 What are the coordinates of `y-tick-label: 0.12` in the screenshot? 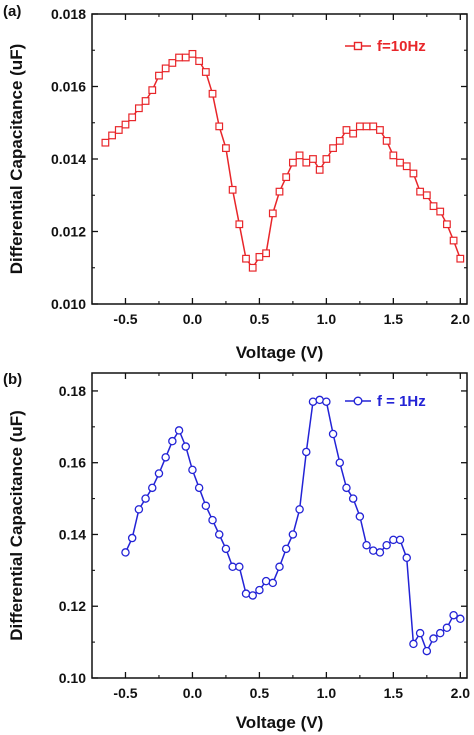 It's located at (72, 606).